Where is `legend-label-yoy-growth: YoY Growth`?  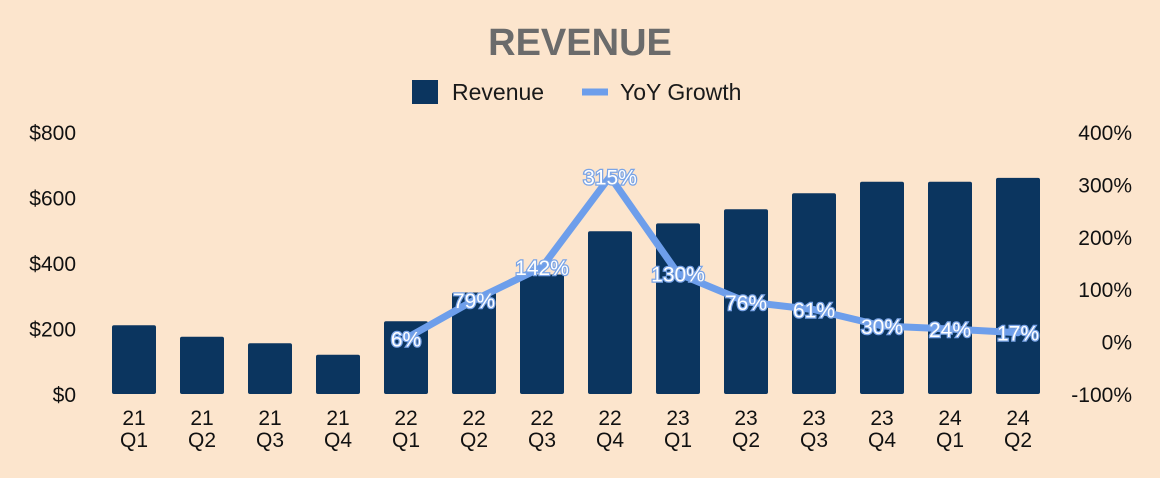
legend-label-yoy-growth: YoY Growth is located at coordinates (680, 92).